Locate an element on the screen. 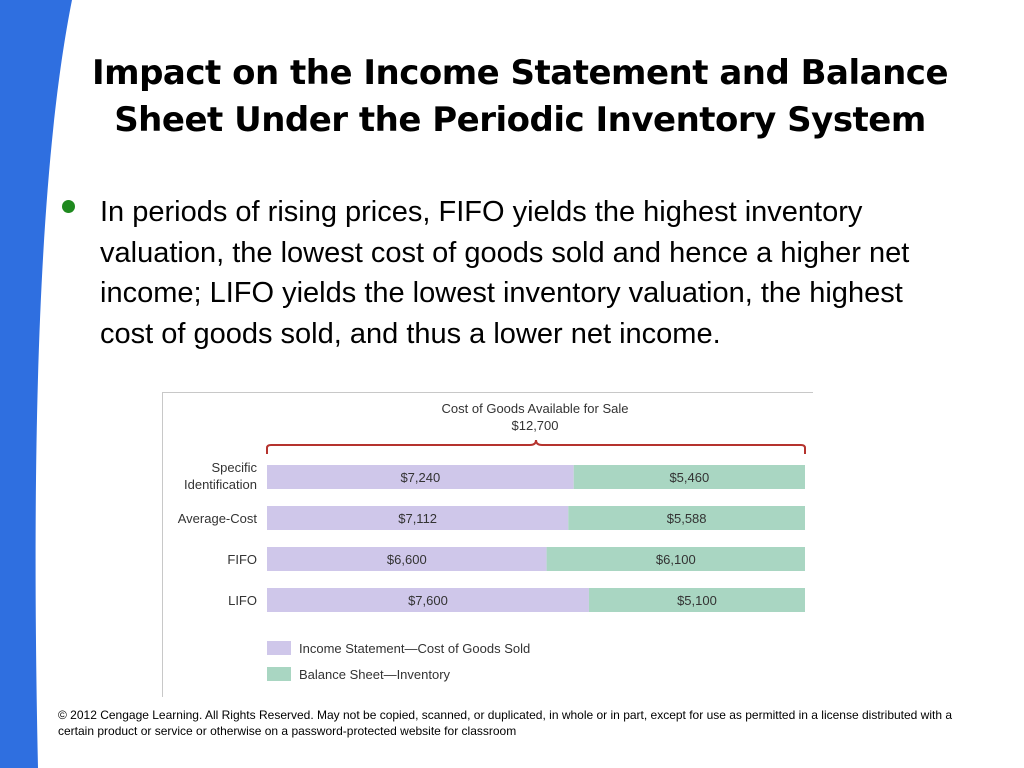 This screenshot has width=1024, height=768. inventory-value-label: $5,588 is located at coordinates (687, 518).